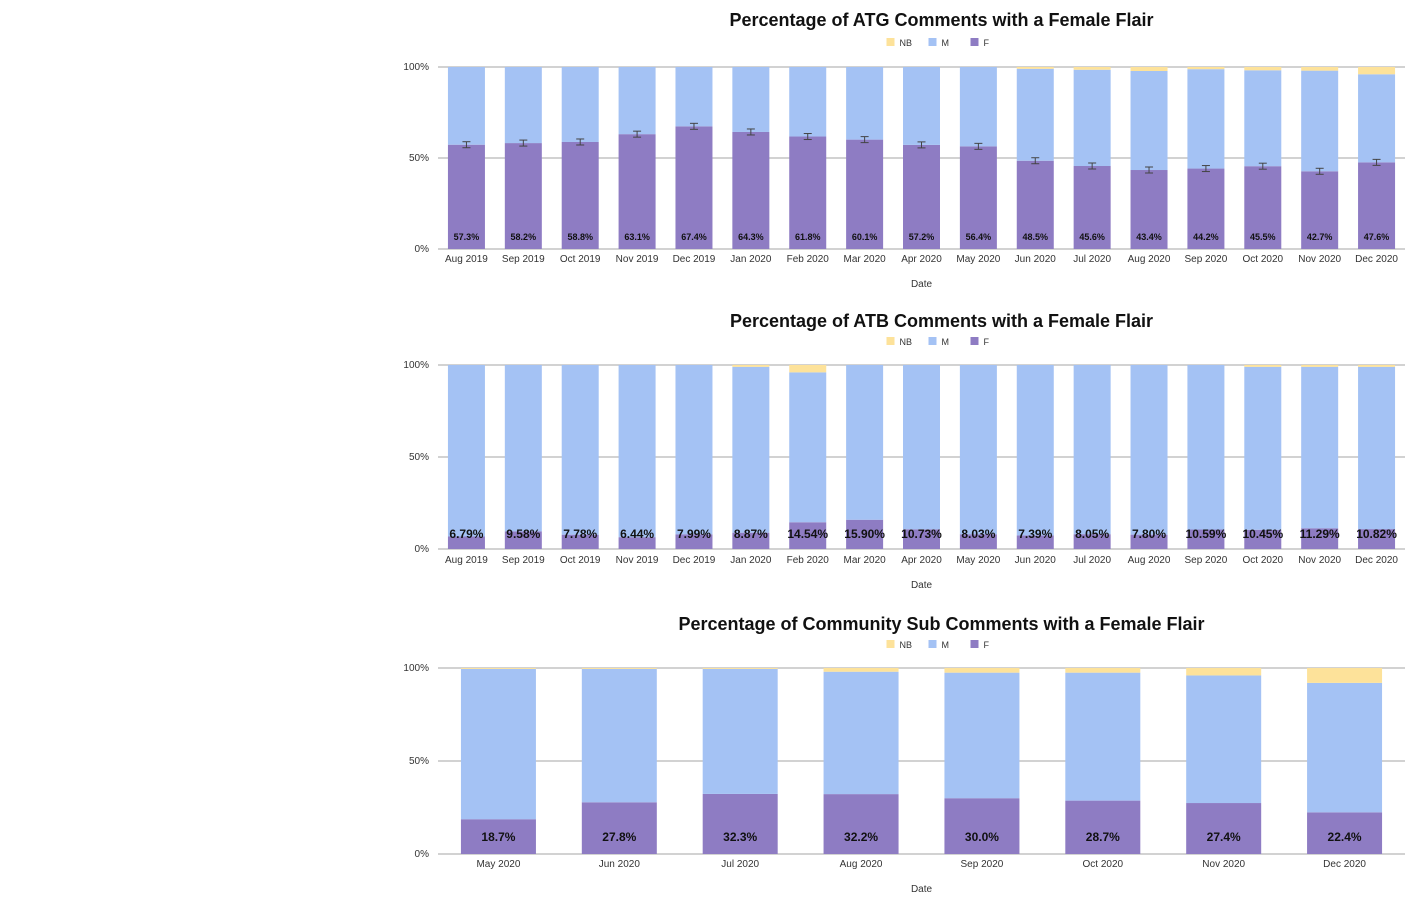  I want to click on data-label: 9.58%, so click(523, 534).